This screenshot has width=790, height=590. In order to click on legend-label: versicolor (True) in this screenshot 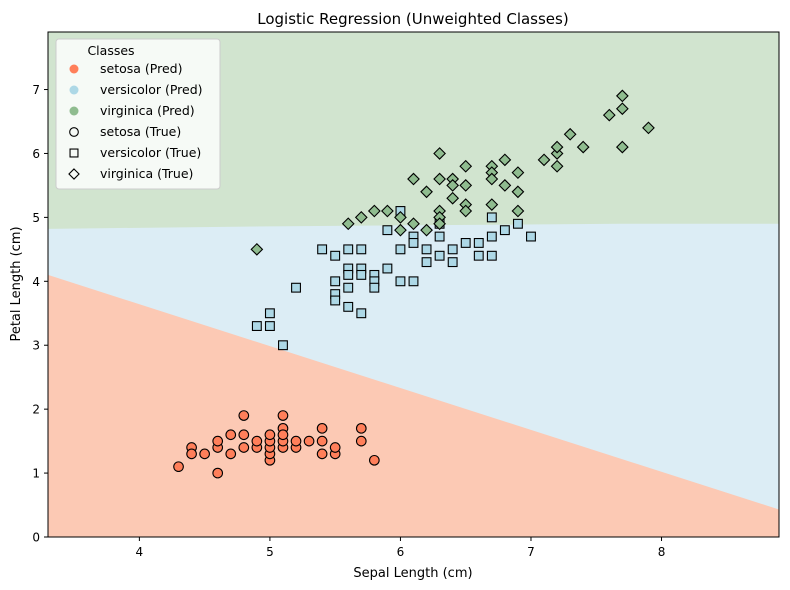, I will do `click(150, 152)`.